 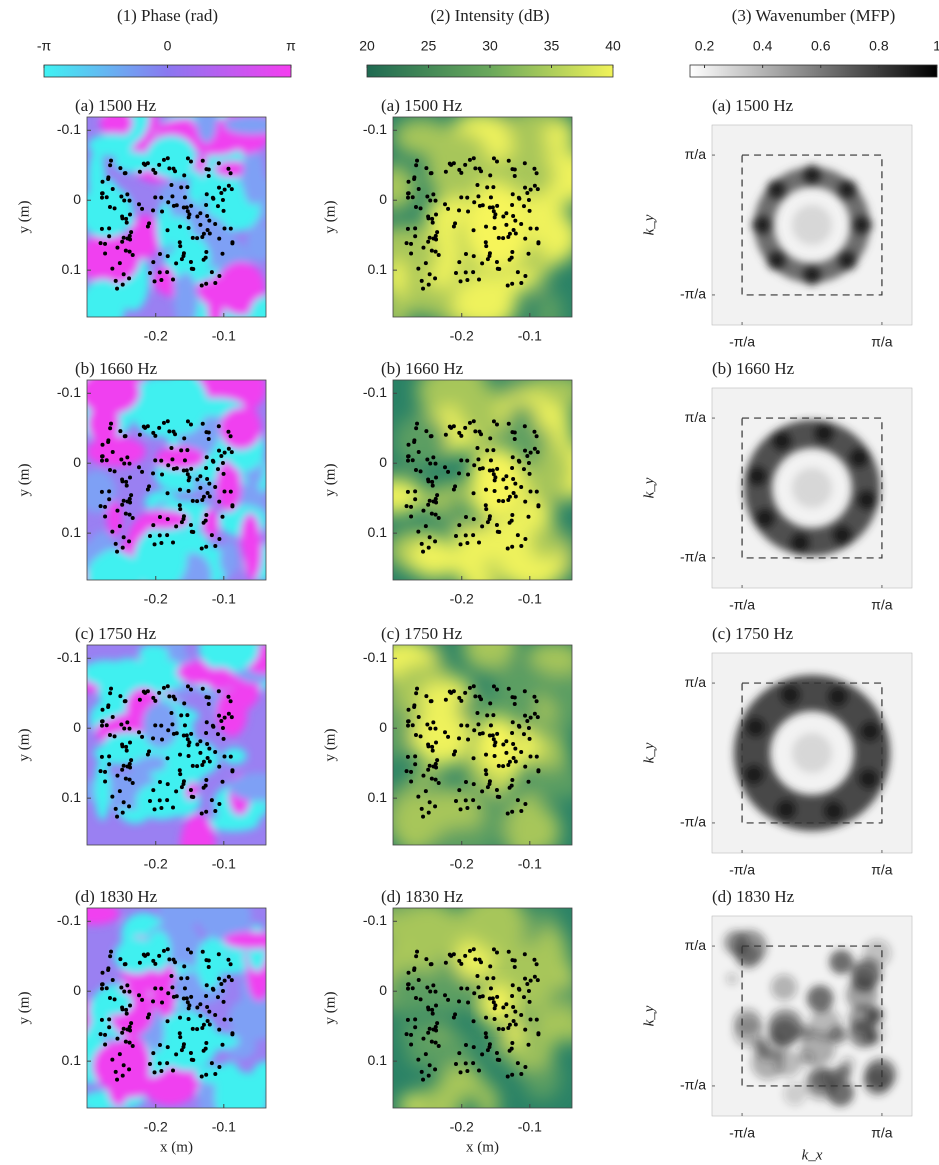 I want to click on colorbar-tick-label: 35, so click(x=552, y=46).